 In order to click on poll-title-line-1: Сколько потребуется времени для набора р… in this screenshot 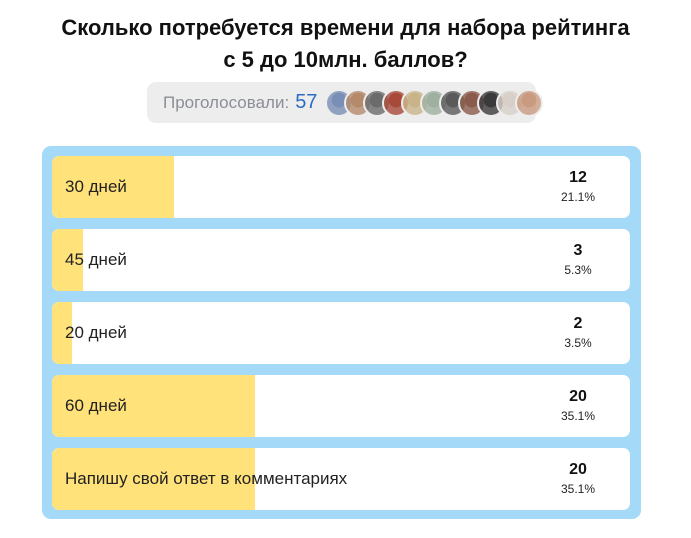, I will do `click(345, 27)`.